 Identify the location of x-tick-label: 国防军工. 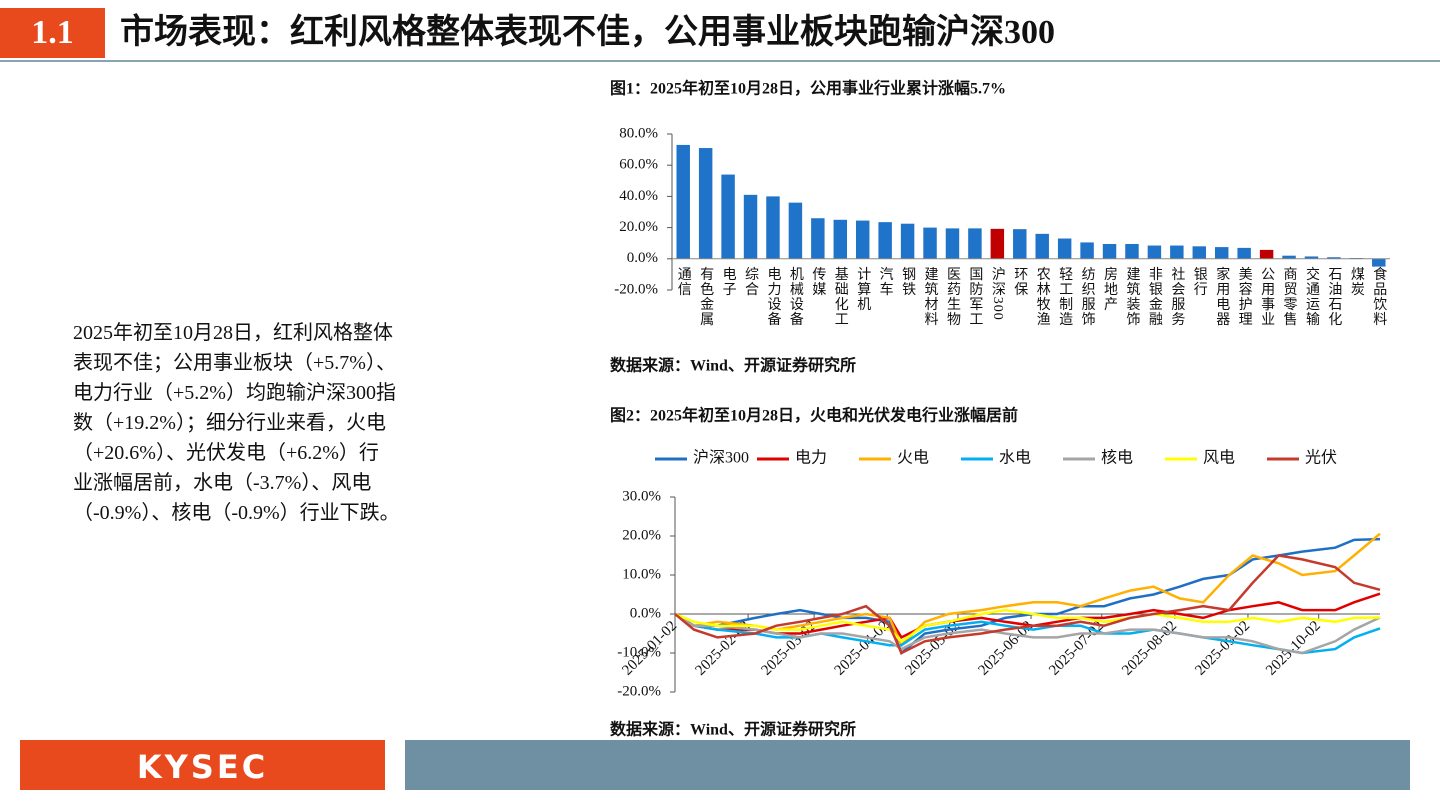
(975, 297).